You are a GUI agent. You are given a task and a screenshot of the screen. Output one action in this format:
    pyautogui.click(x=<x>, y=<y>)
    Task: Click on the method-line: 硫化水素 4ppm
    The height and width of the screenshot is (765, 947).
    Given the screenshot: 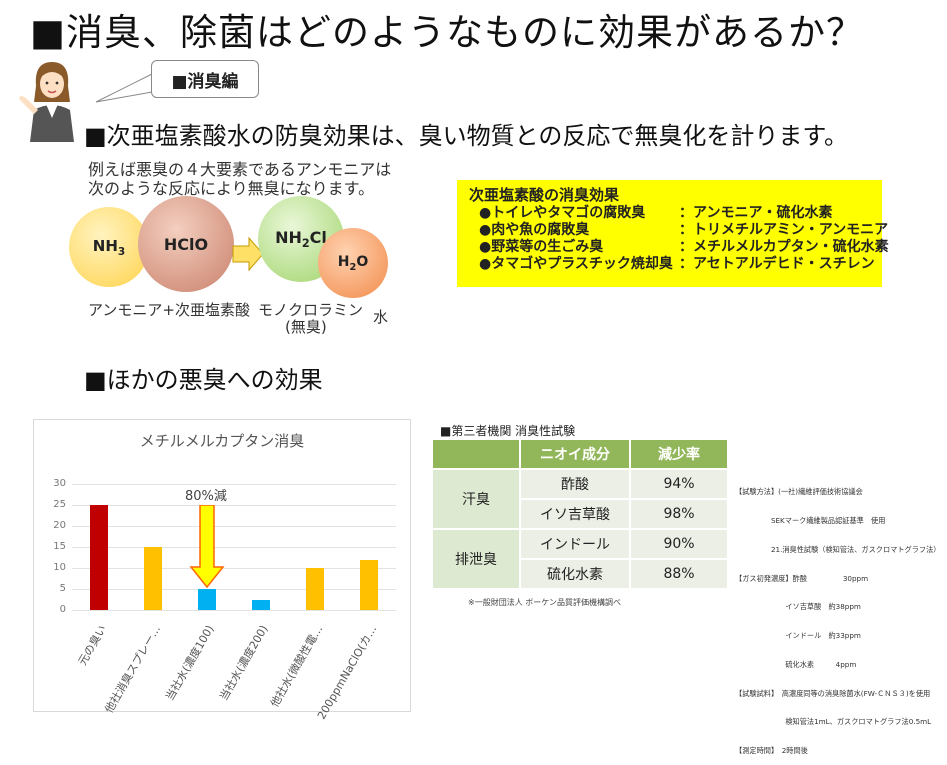 What is the action you would take?
    pyautogui.click(x=796, y=664)
    